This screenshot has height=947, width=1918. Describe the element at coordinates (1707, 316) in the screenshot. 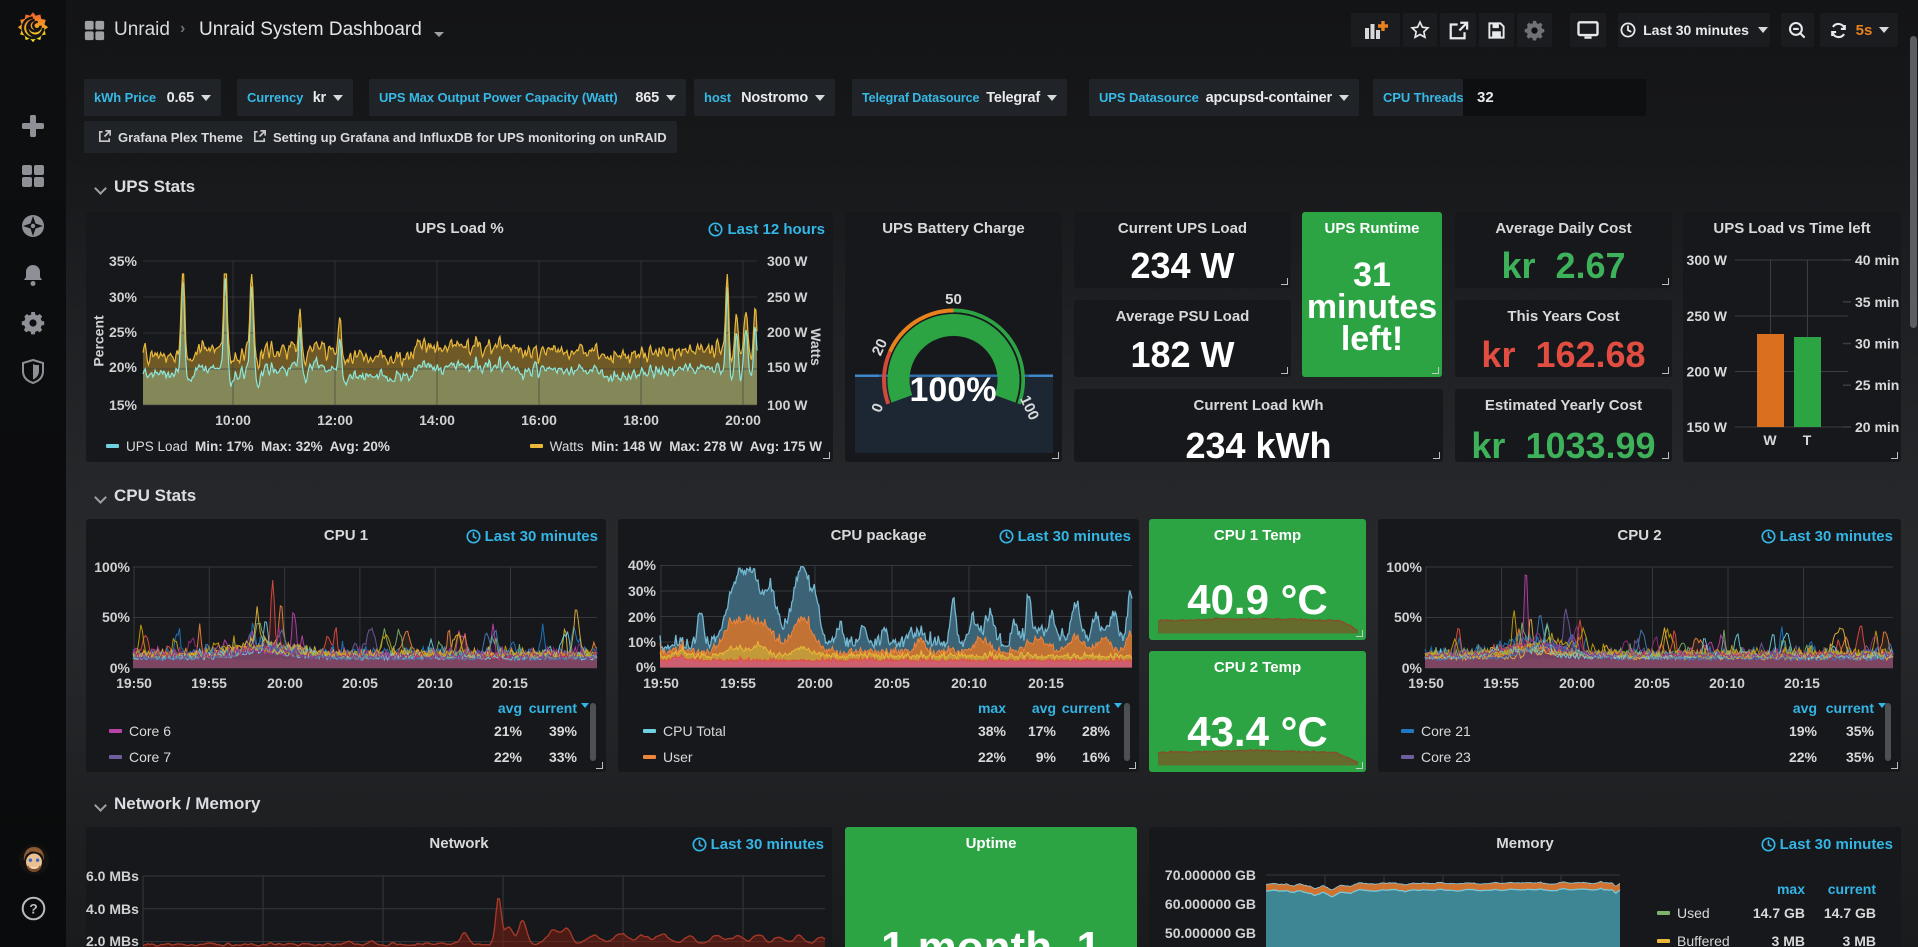

I see `svg-text: 250 W` at that location.